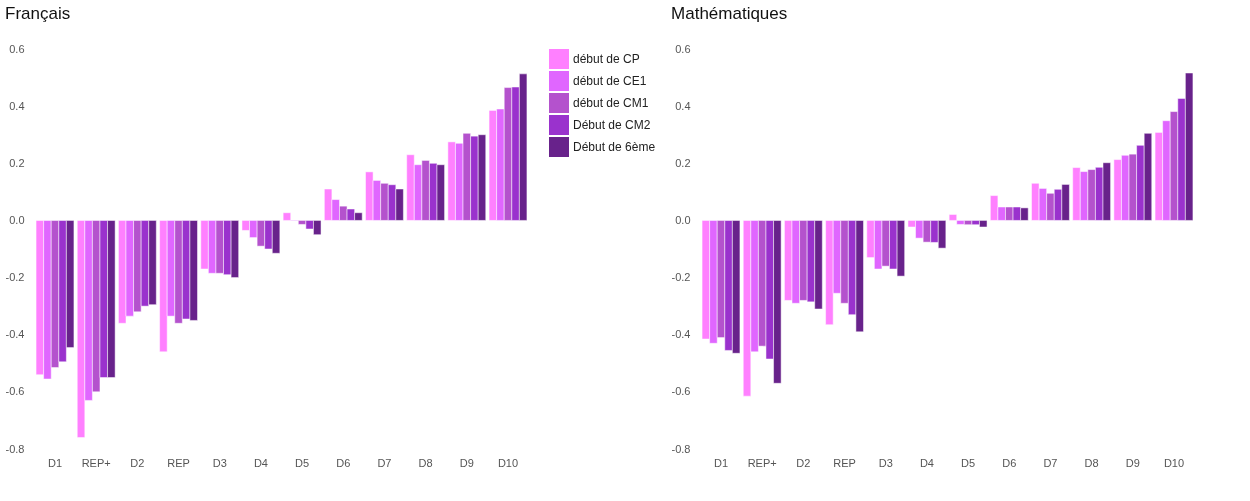 This screenshot has height=501, width=1250. I want to click on legend-label: début de CE1, so click(610, 81).